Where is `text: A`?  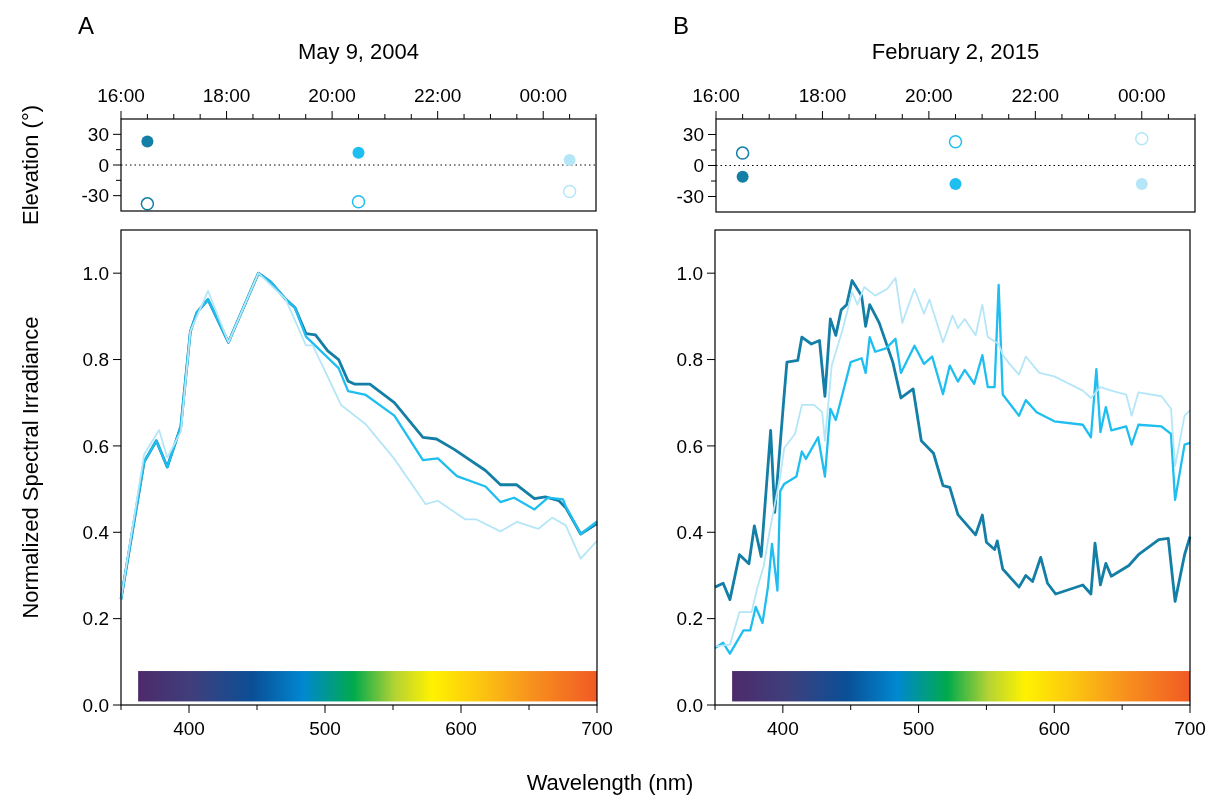 text: A is located at coordinates (86, 25).